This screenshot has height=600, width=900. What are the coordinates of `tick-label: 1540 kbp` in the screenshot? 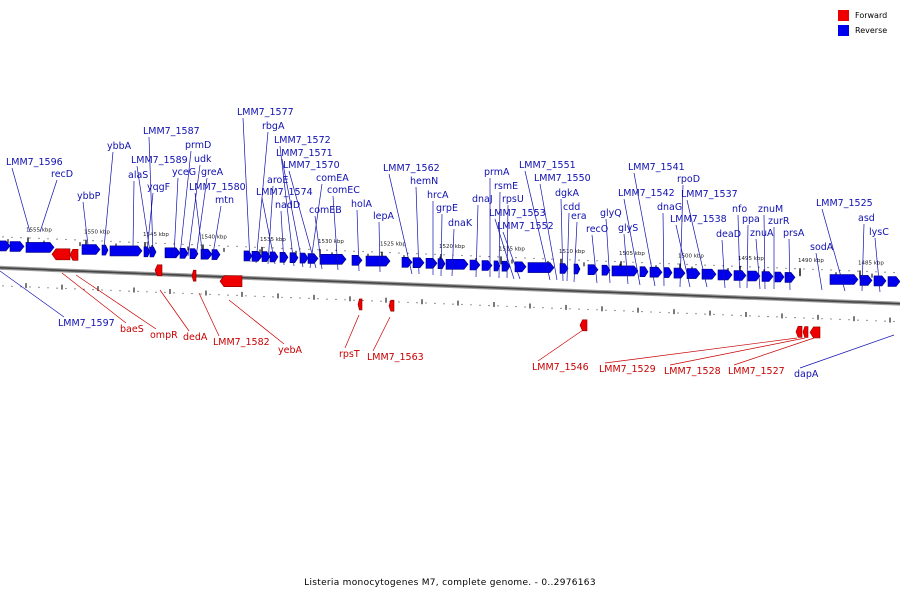 It's located at (214, 238).